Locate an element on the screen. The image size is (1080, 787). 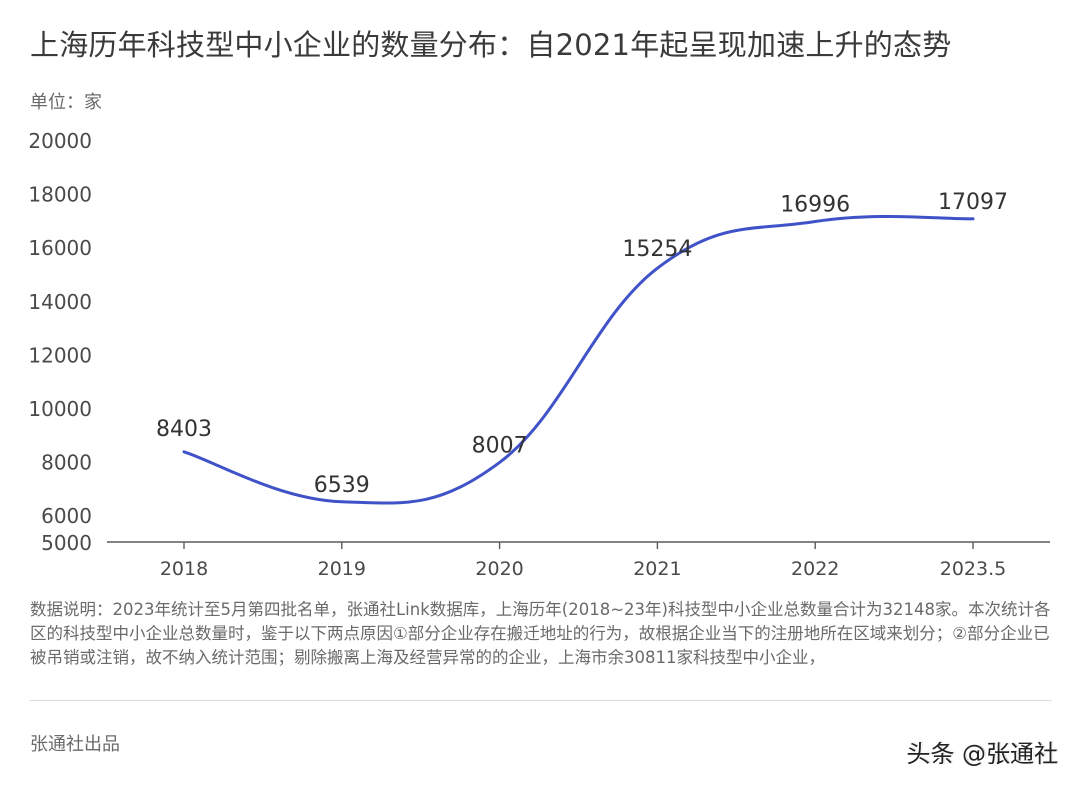
data-label: 17097 is located at coordinates (973, 202).